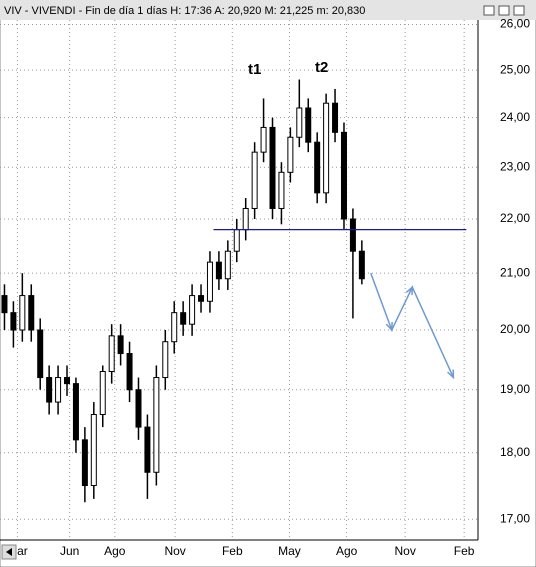 This screenshot has width=536, height=567. What do you see at coordinates (515, 329) in the screenshot?
I see `y-tick-label: 20,00` at bounding box center [515, 329].